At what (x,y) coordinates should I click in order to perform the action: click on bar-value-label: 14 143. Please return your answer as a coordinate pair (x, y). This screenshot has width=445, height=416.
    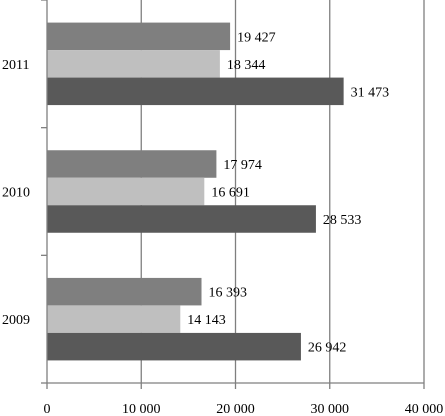
    Looking at the image, I should click on (206, 320).